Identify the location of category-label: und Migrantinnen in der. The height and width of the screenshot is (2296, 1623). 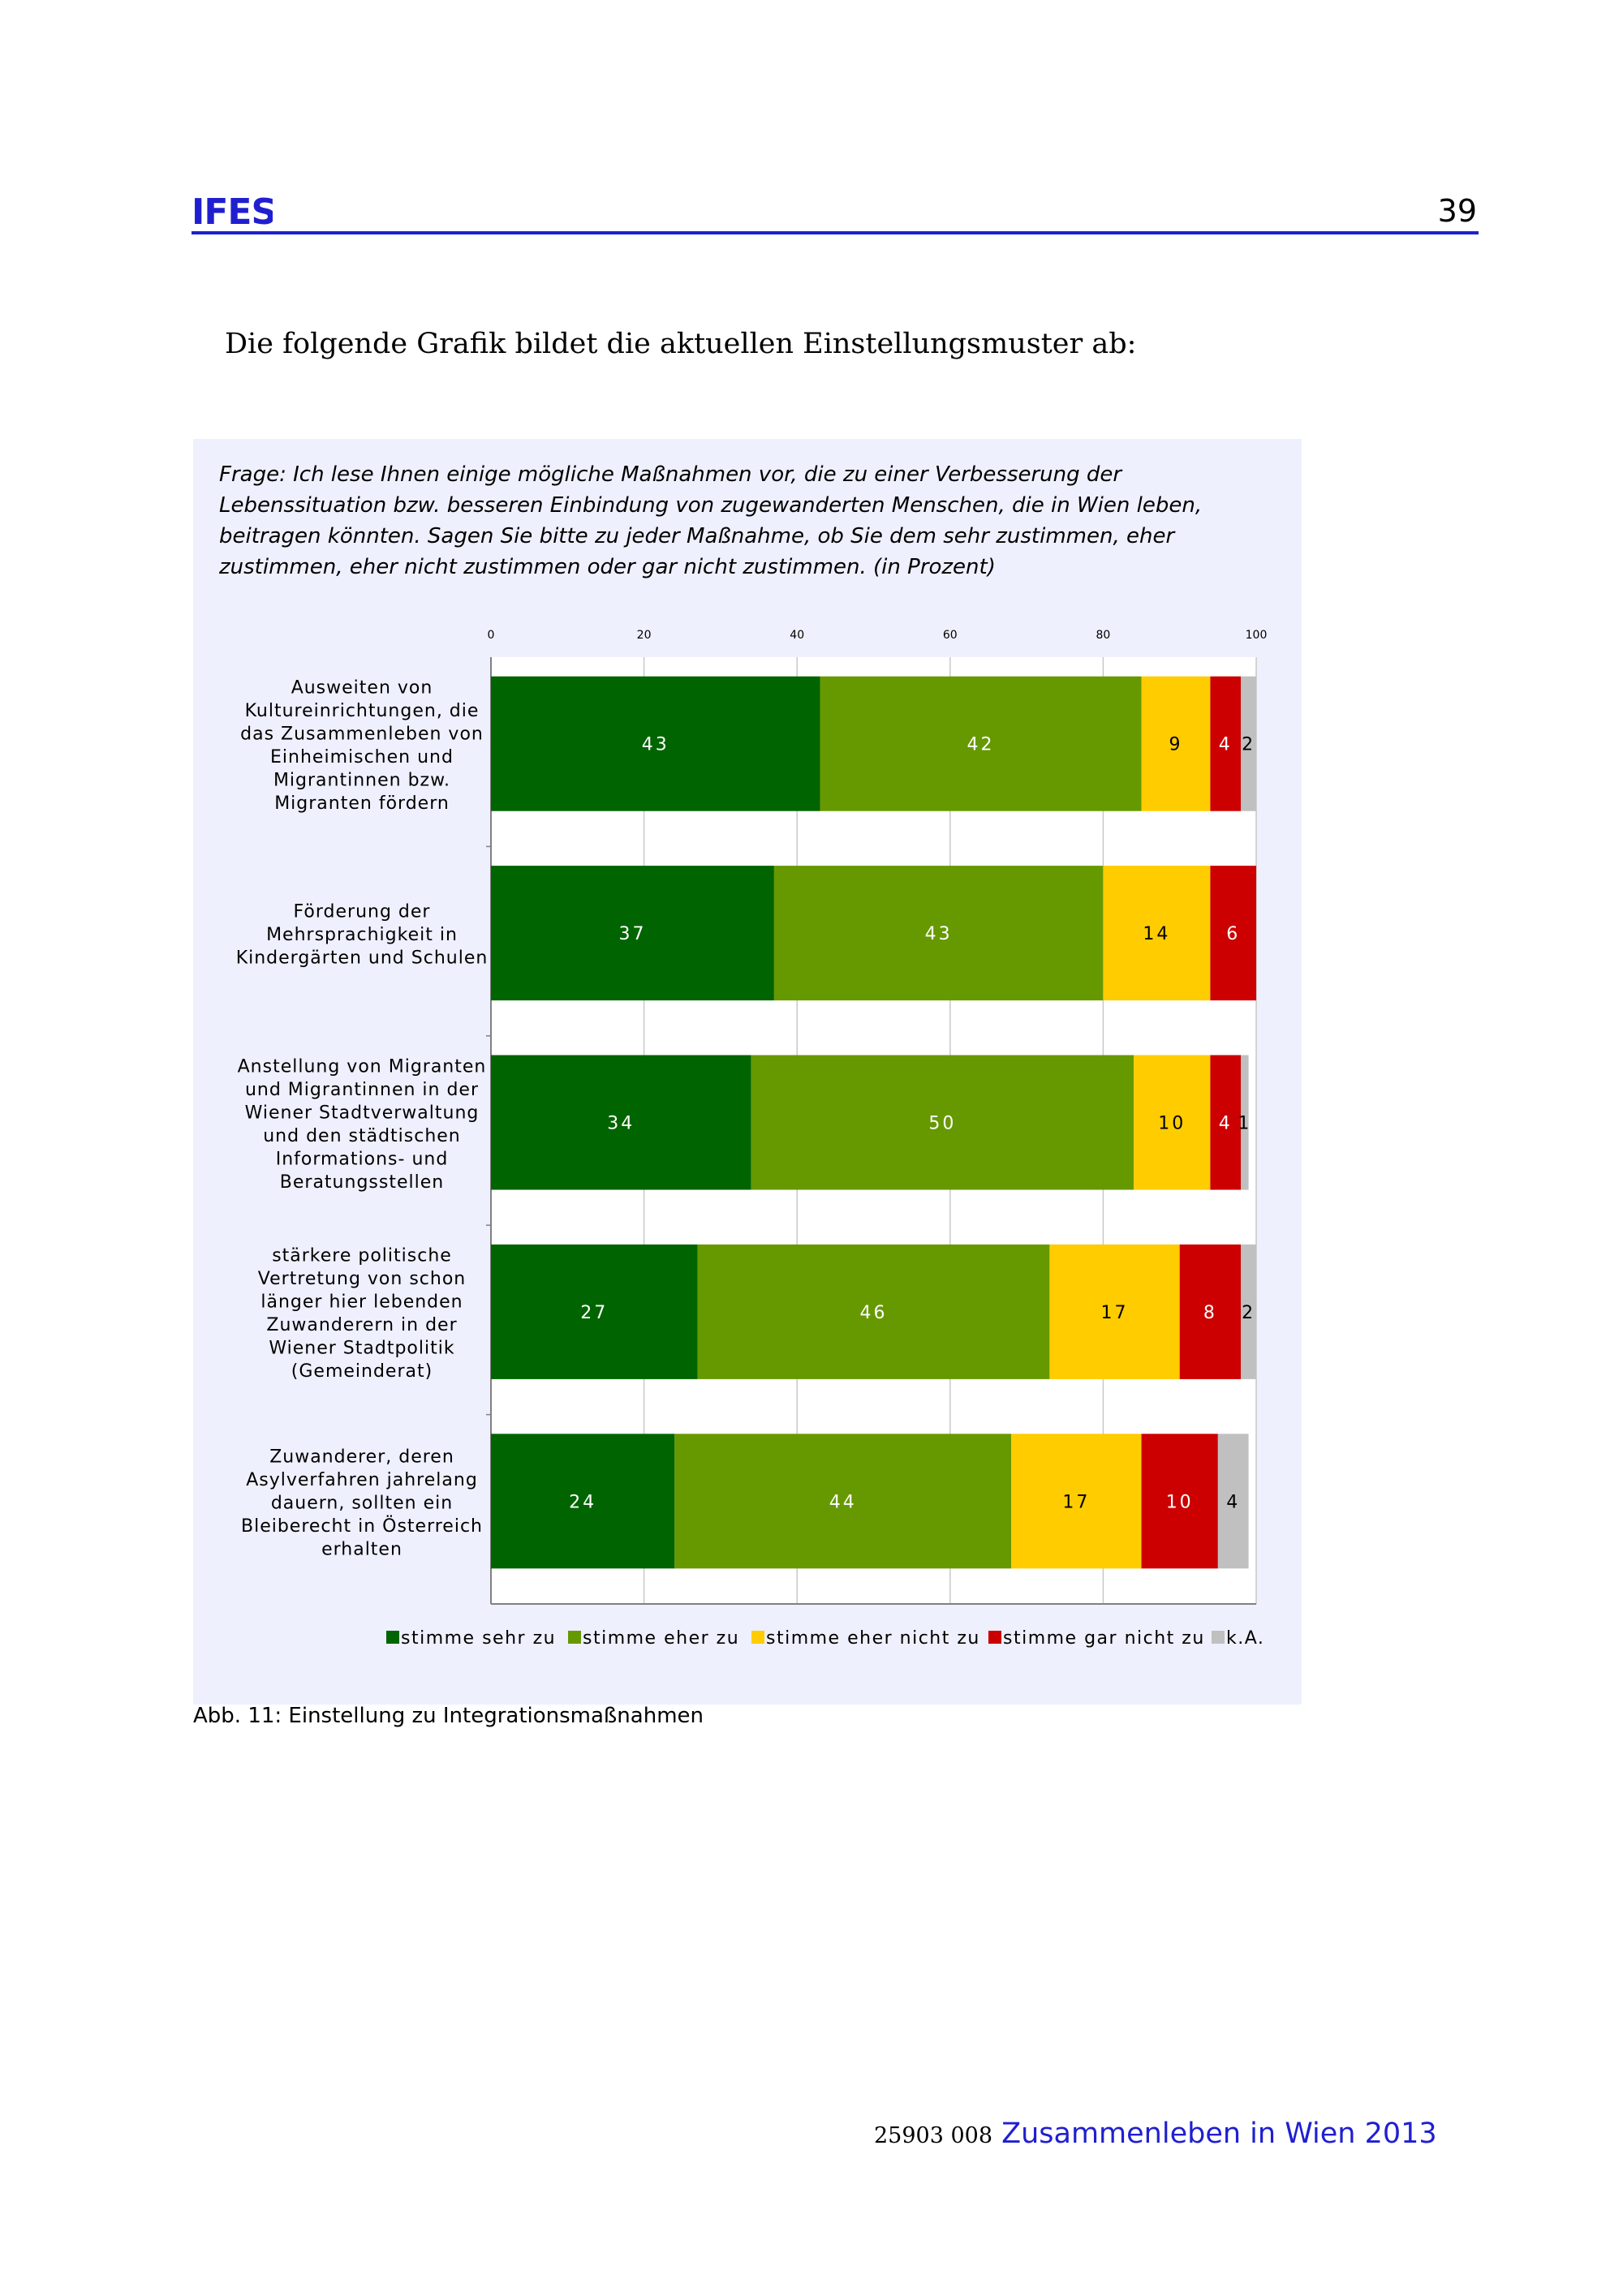
(362, 1090).